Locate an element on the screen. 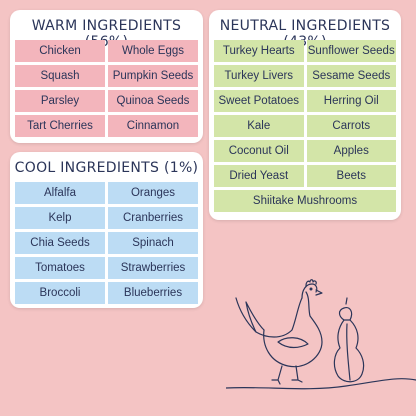 The width and height of the screenshot is (416, 416). ingredient-cell: Chia Seeds is located at coordinates (60, 243).